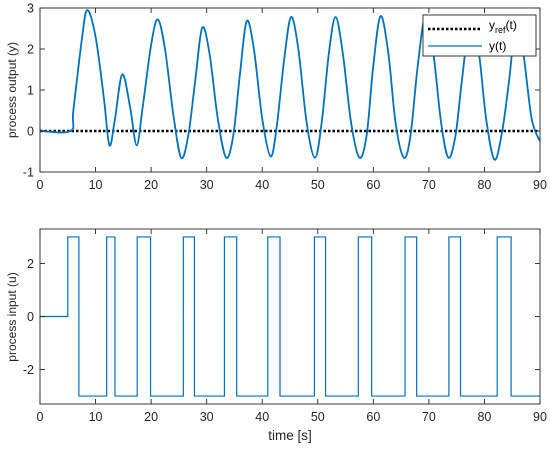  Describe the element at coordinates (30, 317) in the screenshot. I see `bottom-ytick-label: 0` at that location.